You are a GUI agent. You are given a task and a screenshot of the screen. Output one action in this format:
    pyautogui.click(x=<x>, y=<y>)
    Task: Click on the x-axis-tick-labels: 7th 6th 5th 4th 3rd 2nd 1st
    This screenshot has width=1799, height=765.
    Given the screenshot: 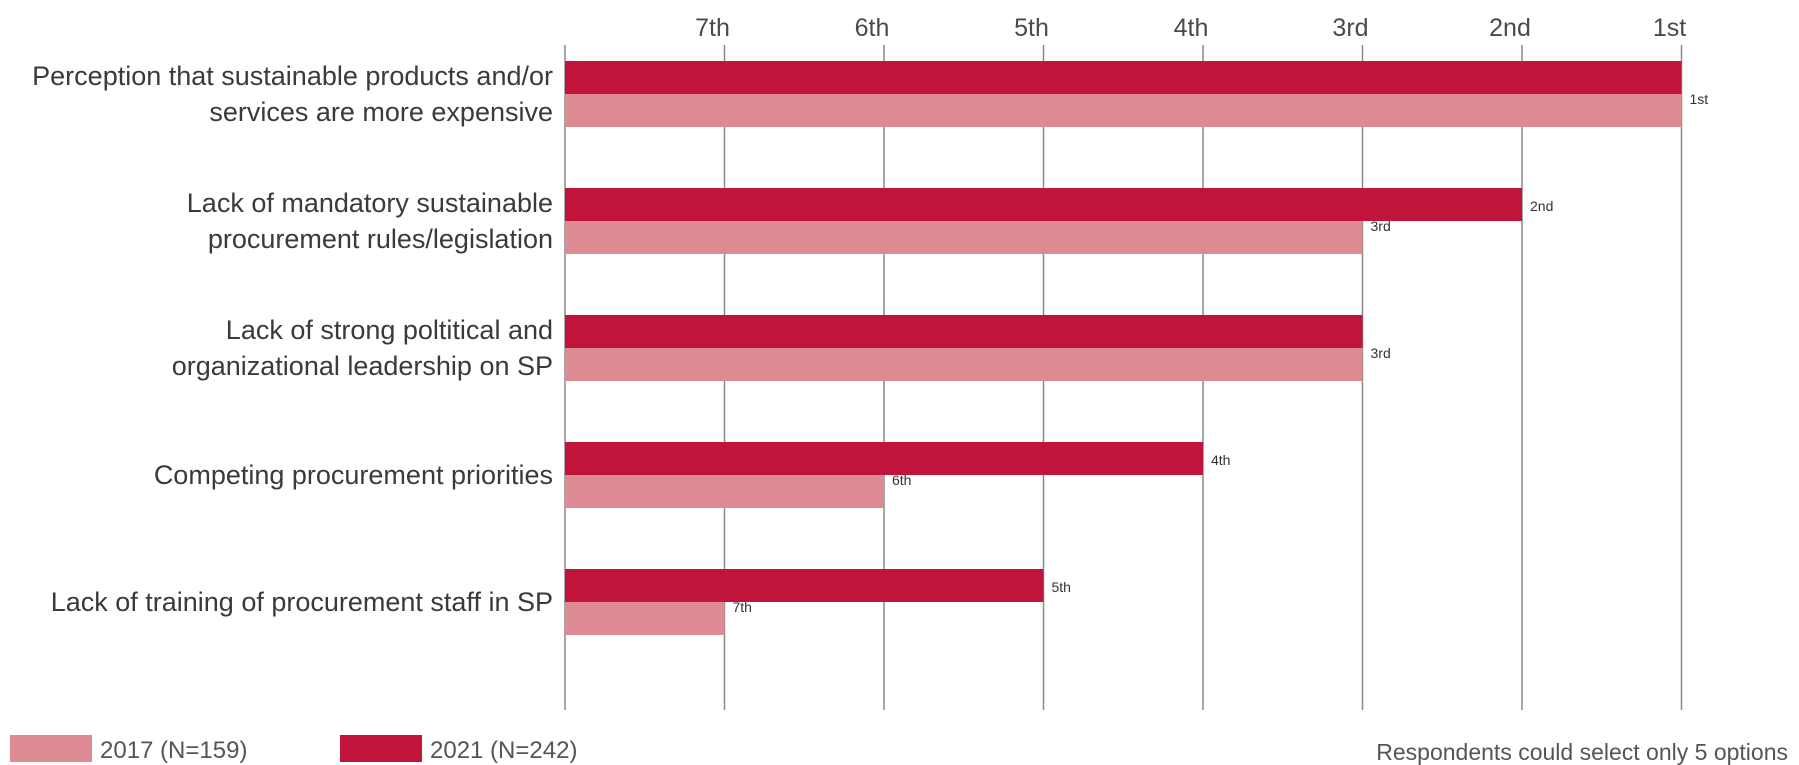 What is the action you would take?
    pyautogui.click(x=1190, y=28)
    